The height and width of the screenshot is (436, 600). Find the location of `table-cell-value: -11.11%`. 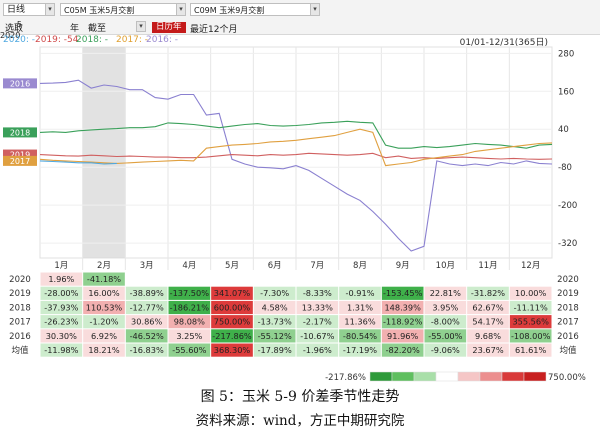

table-cell-value: -11.11% is located at coordinates (531, 307).